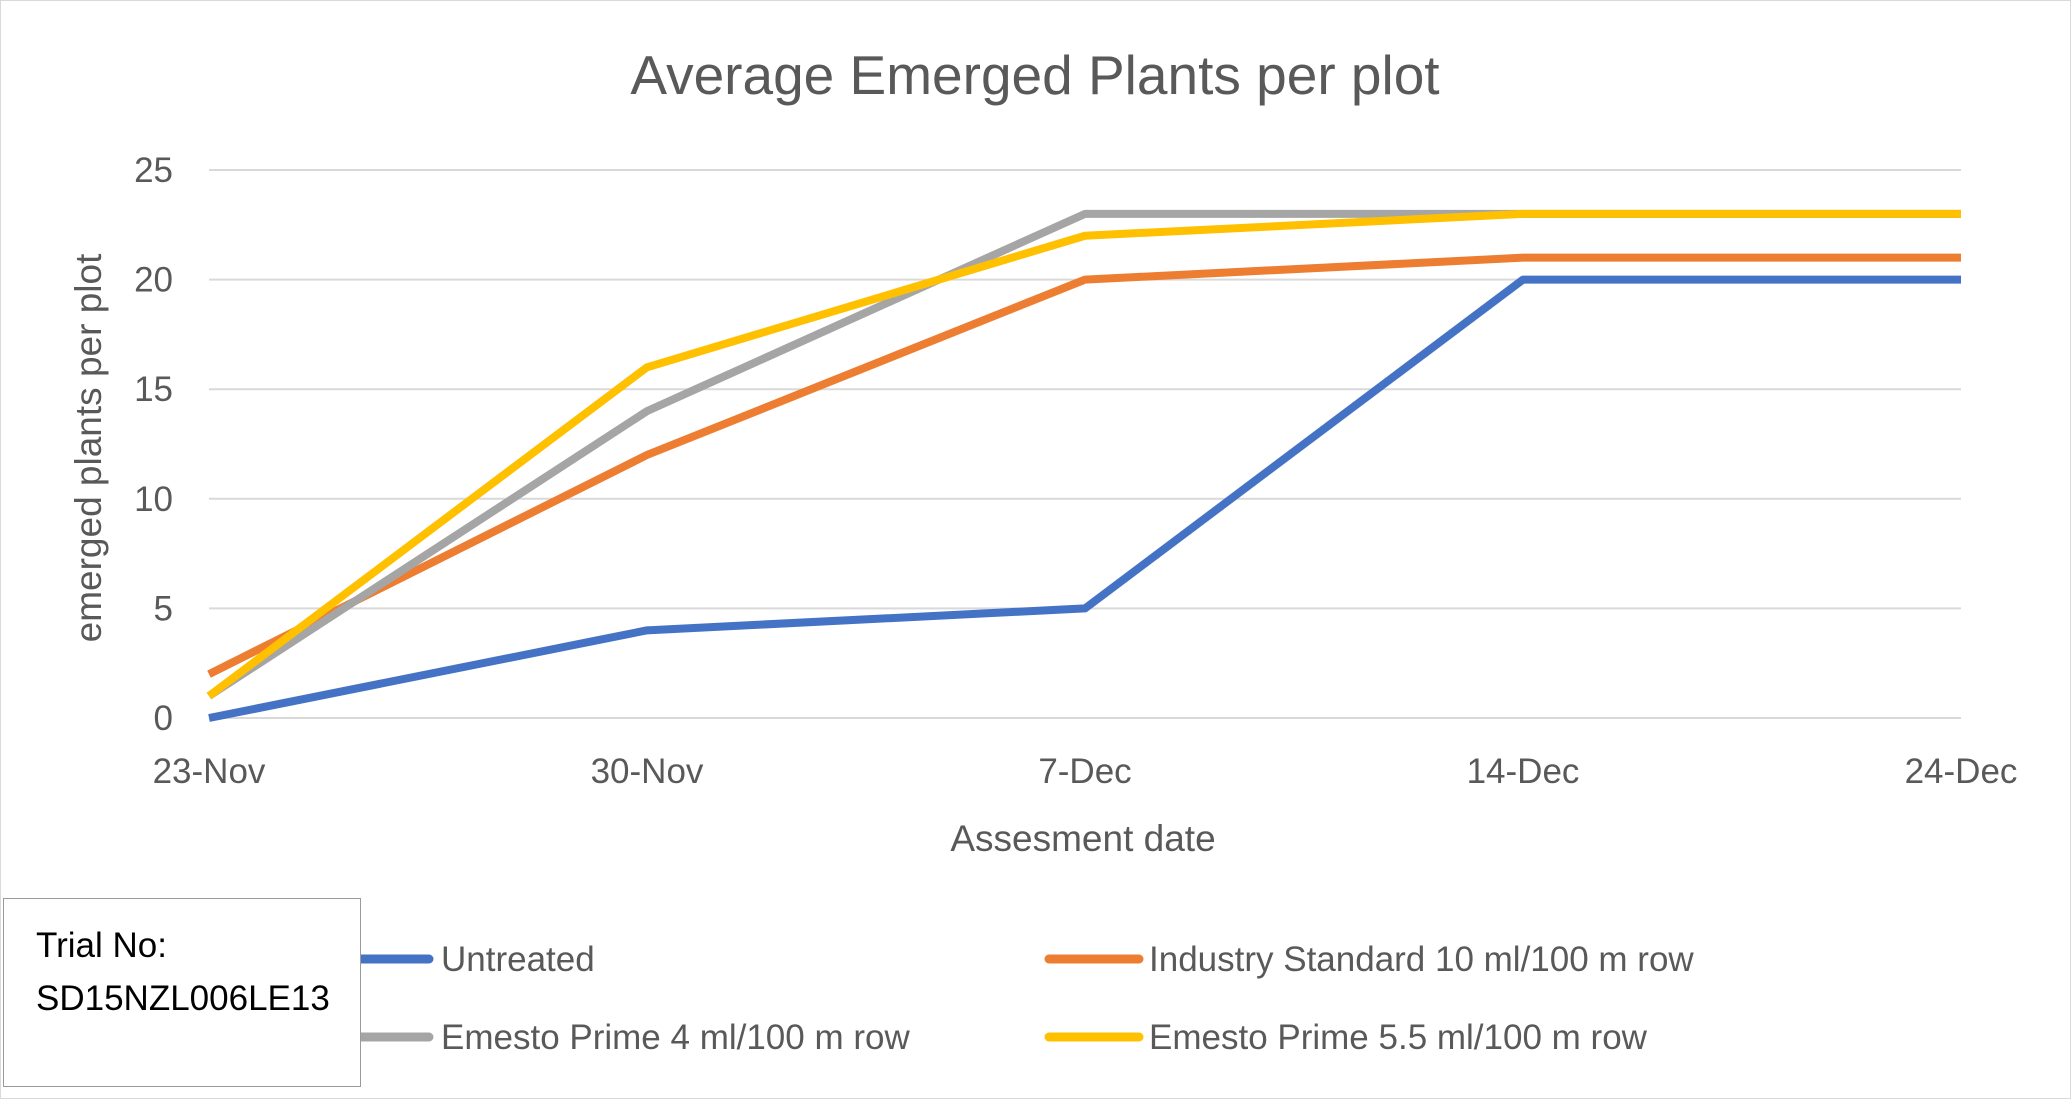  Describe the element at coordinates (1398, 1037) in the screenshot. I see `legend-label: Emesto Prime 5.5 ml/100 m row` at that location.